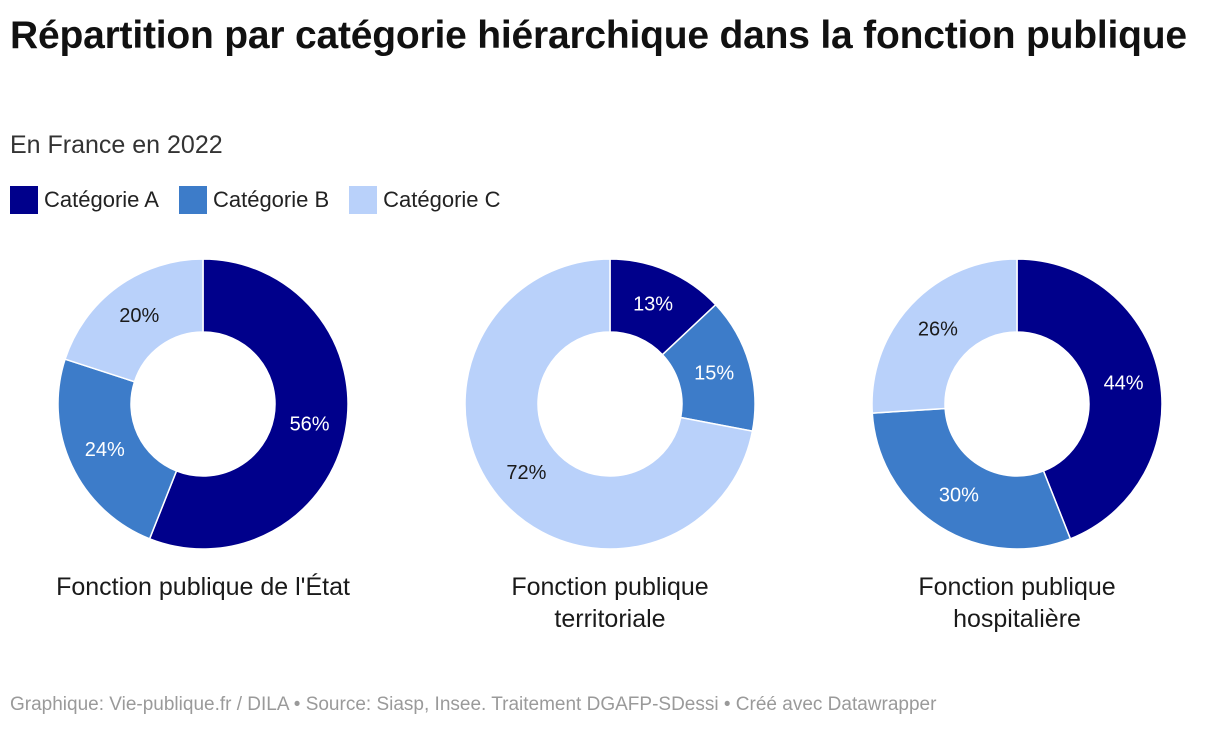 This screenshot has width=1220, height=730. Describe the element at coordinates (959, 496) in the screenshot. I see `slice-value-label: 30%` at that location.